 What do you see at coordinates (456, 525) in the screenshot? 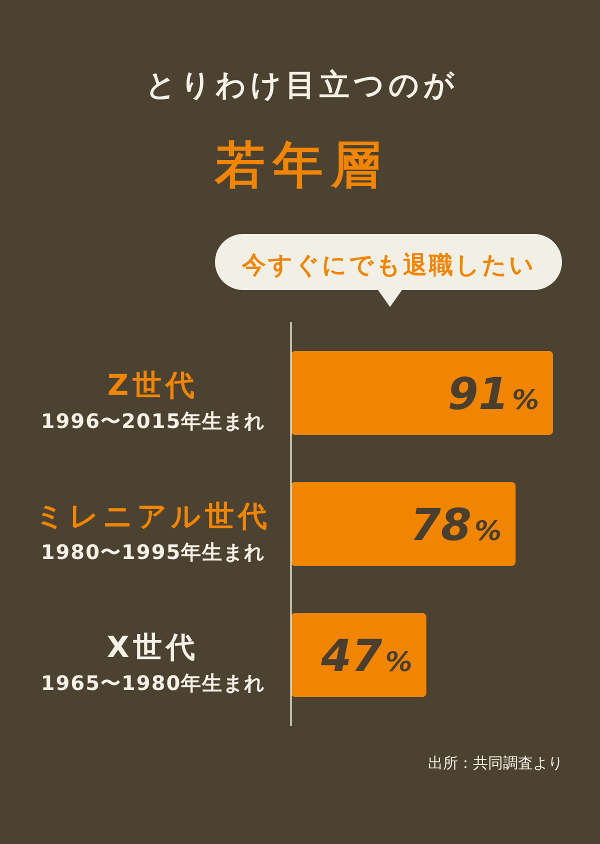
I see `data-label: 78%` at bounding box center [456, 525].